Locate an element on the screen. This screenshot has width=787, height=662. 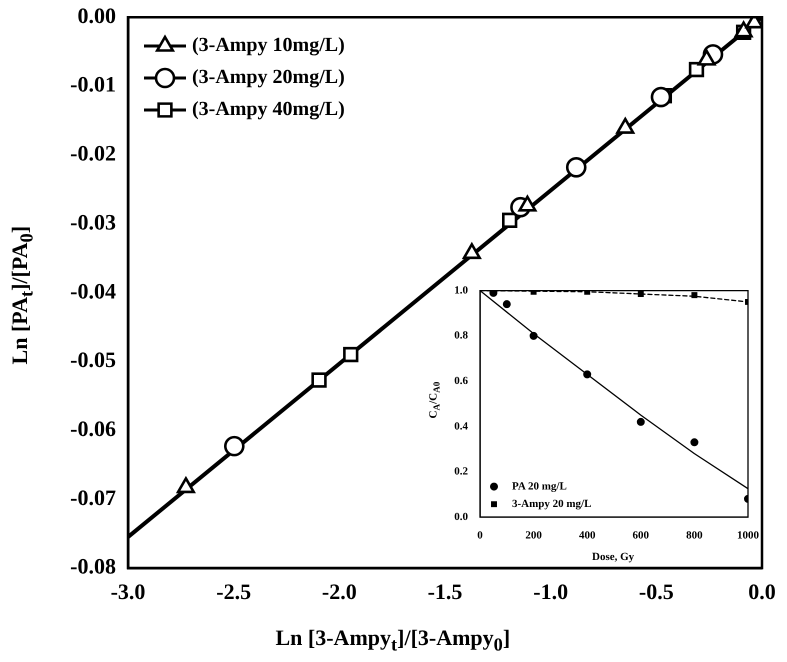
y-tick-label: -0.02 is located at coordinates (93, 153).